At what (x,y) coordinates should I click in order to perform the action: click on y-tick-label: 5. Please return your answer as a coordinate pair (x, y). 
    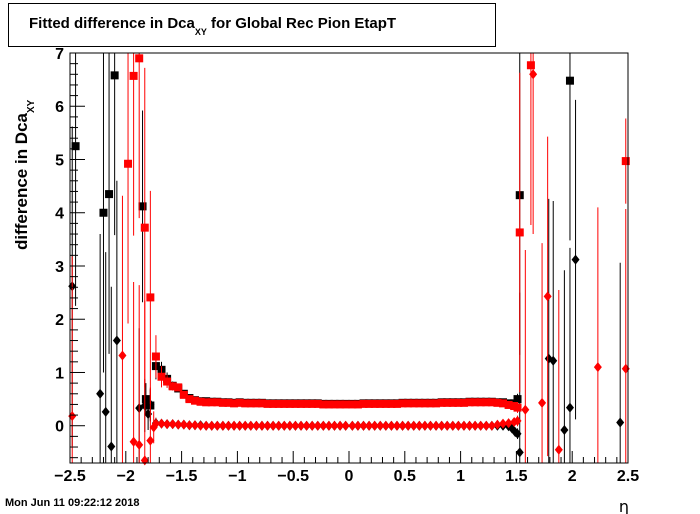
    Looking at the image, I should click on (59, 160).